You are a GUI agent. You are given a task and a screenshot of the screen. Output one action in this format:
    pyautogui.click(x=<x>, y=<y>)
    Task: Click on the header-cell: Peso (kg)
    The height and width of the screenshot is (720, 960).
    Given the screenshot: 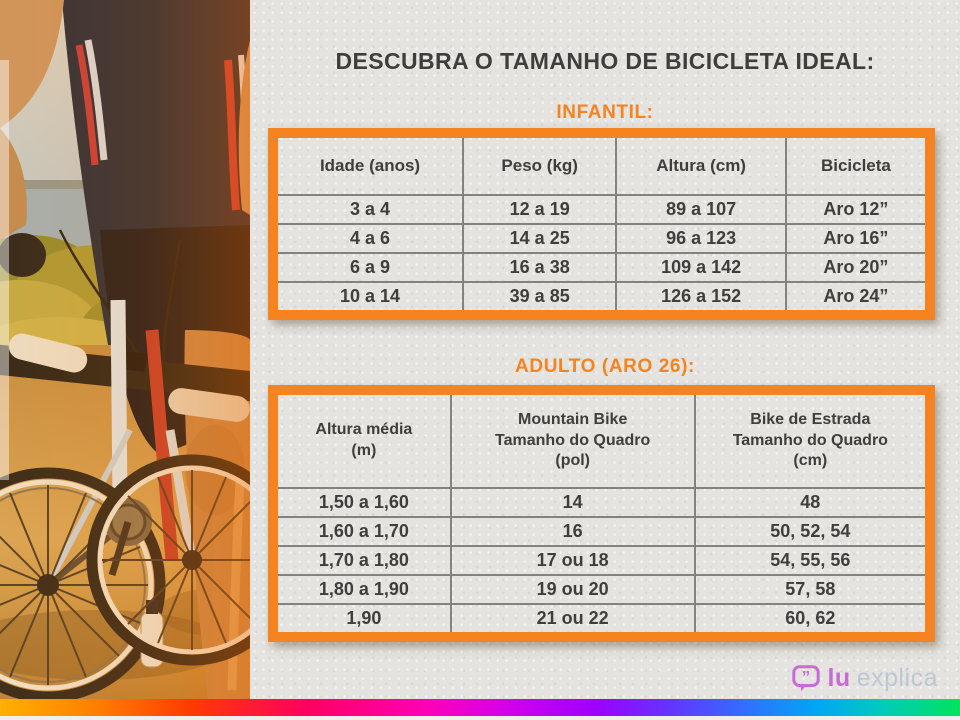 What is the action you would take?
    pyautogui.click(x=539, y=166)
    